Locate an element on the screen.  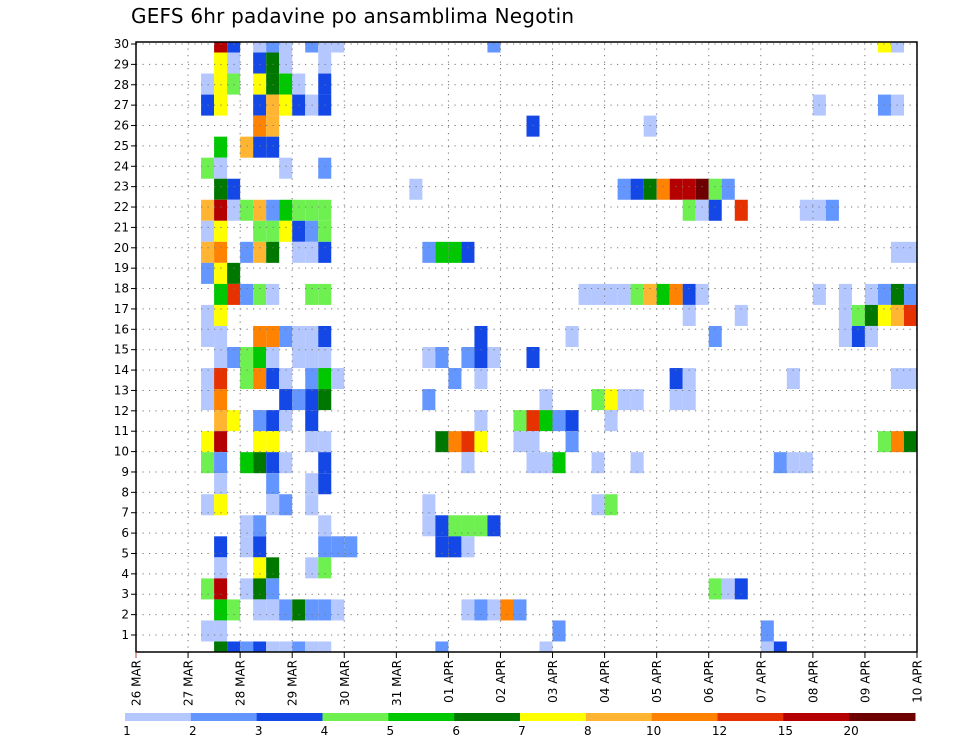
y-tick-label: 14 is located at coordinates (121, 370).